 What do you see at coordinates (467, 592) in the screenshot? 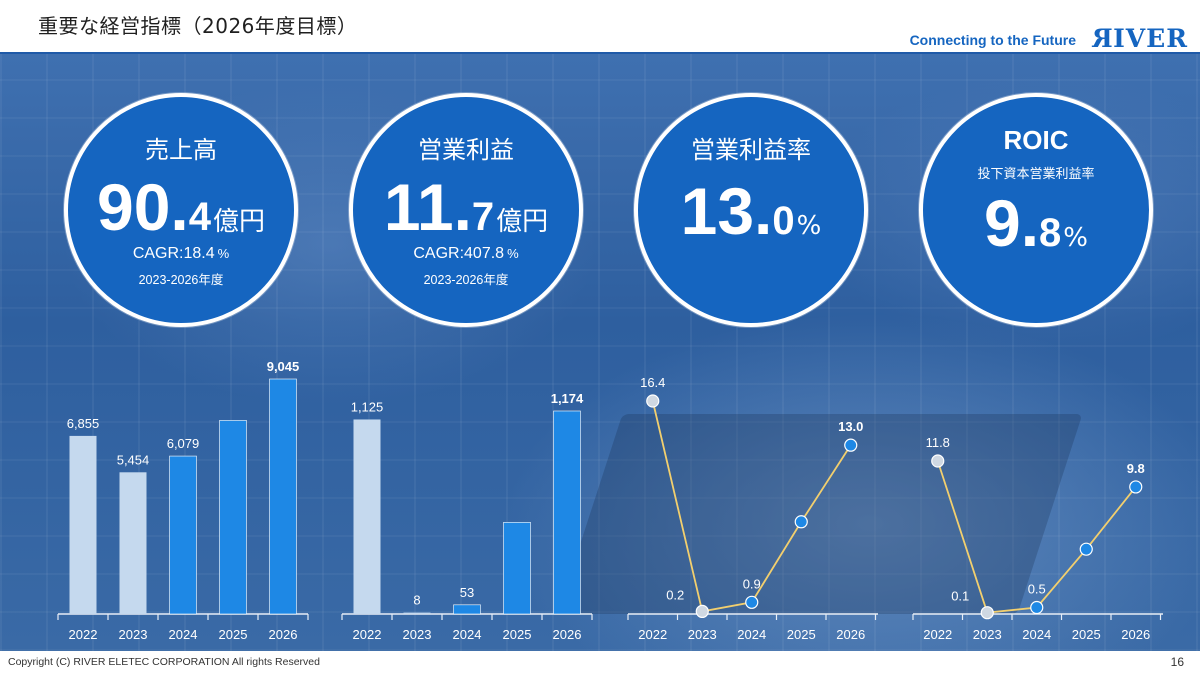
I see `data-label: 53` at bounding box center [467, 592].